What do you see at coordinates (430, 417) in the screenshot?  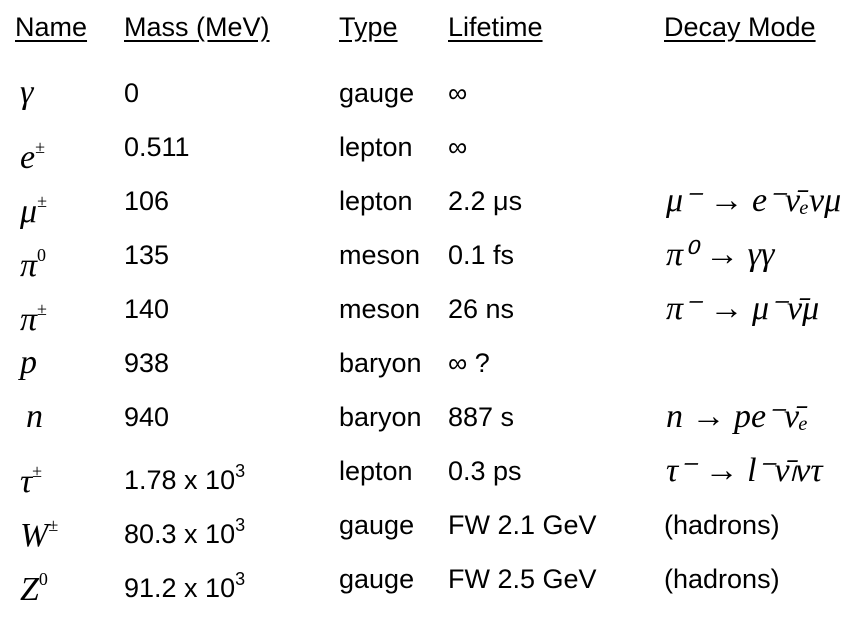 I see `table-row: n 940 baryon 887 s n → pe⁻ν̄ₑ` at bounding box center [430, 417].